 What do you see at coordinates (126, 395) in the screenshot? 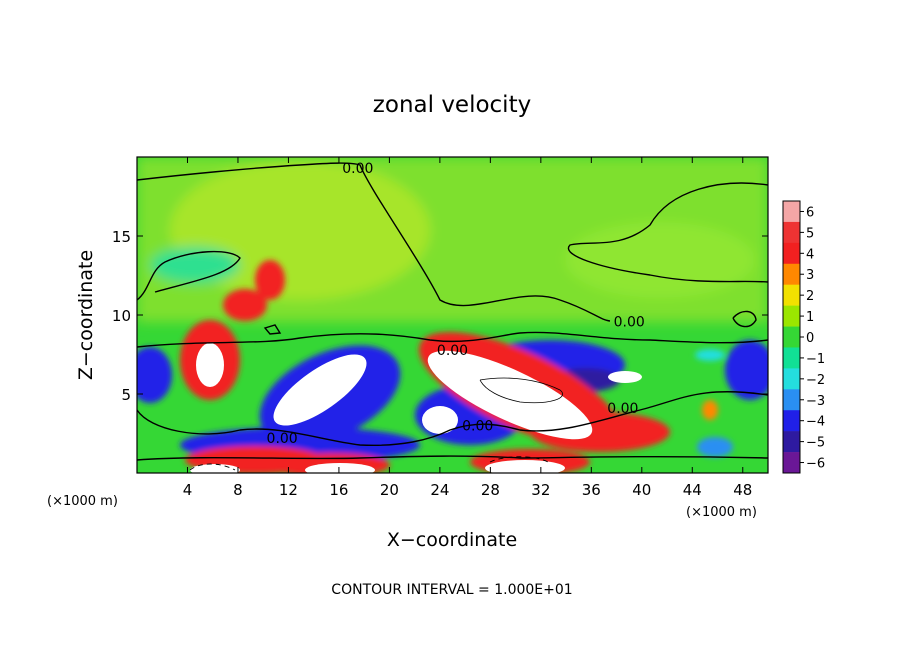
I see `y-tick-label: 5` at bounding box center [126, 395].